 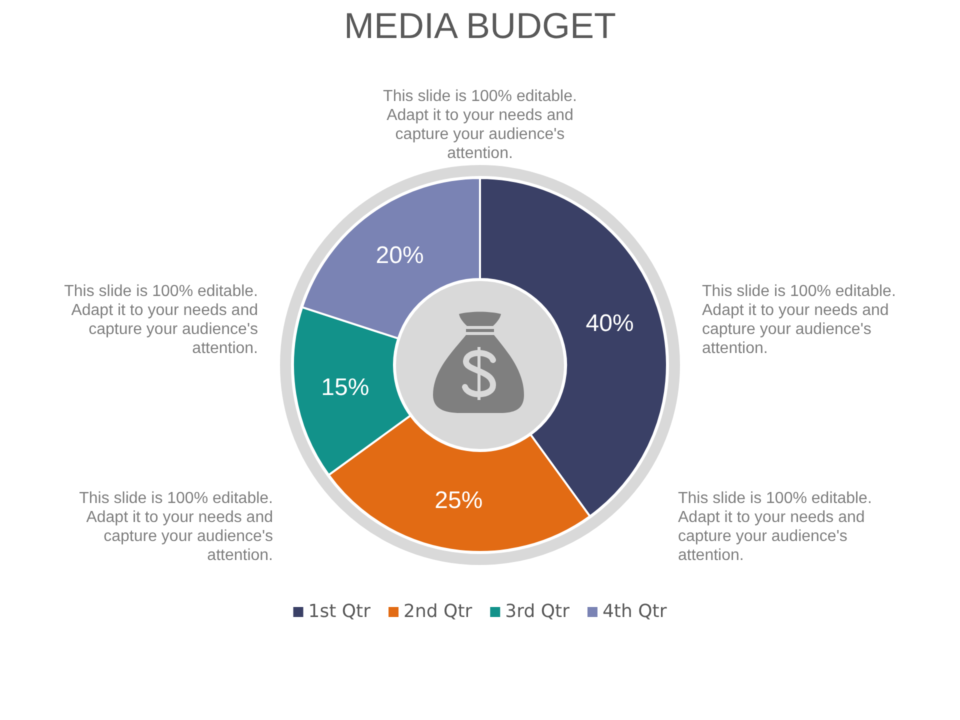 What do you see at coordinates (345, 387) in the screenshot?
I see `data-label: 15%` at bounding box center [345, 387].